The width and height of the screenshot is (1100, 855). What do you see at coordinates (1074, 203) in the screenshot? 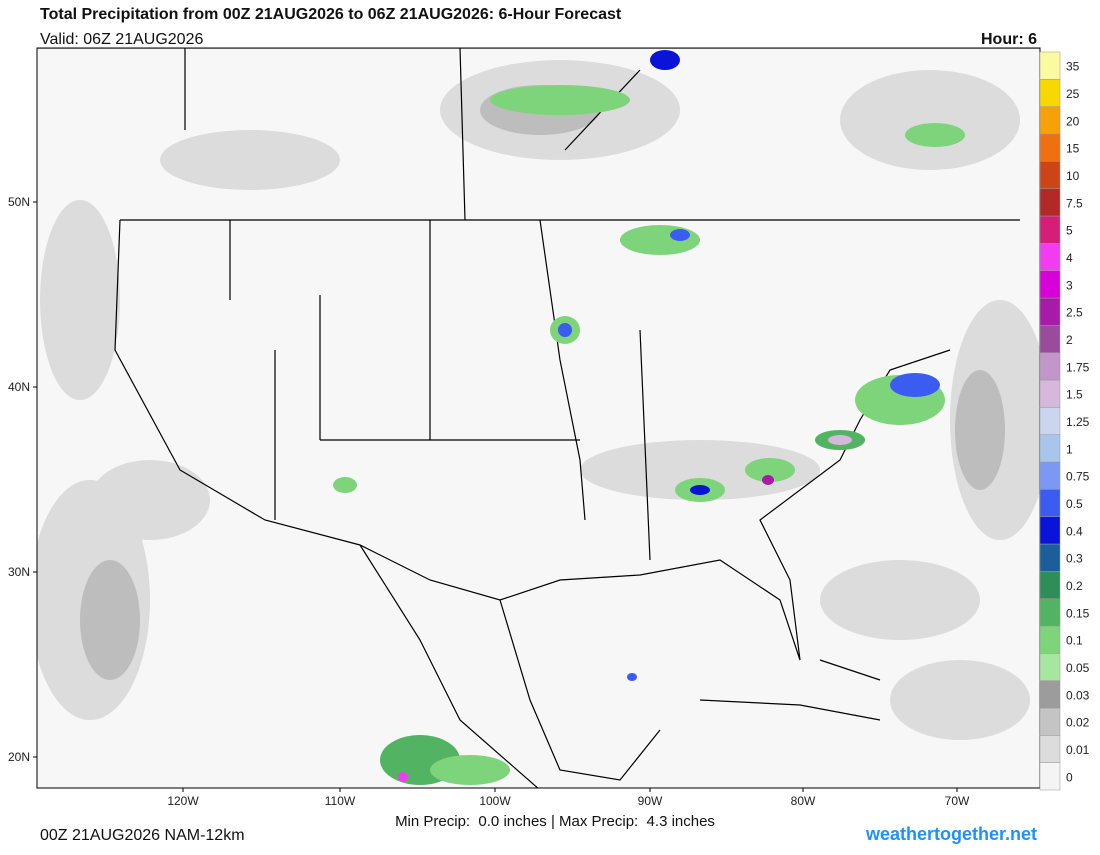
I see `colorbar-label: 7.5` at bounding box center [1074, 203].